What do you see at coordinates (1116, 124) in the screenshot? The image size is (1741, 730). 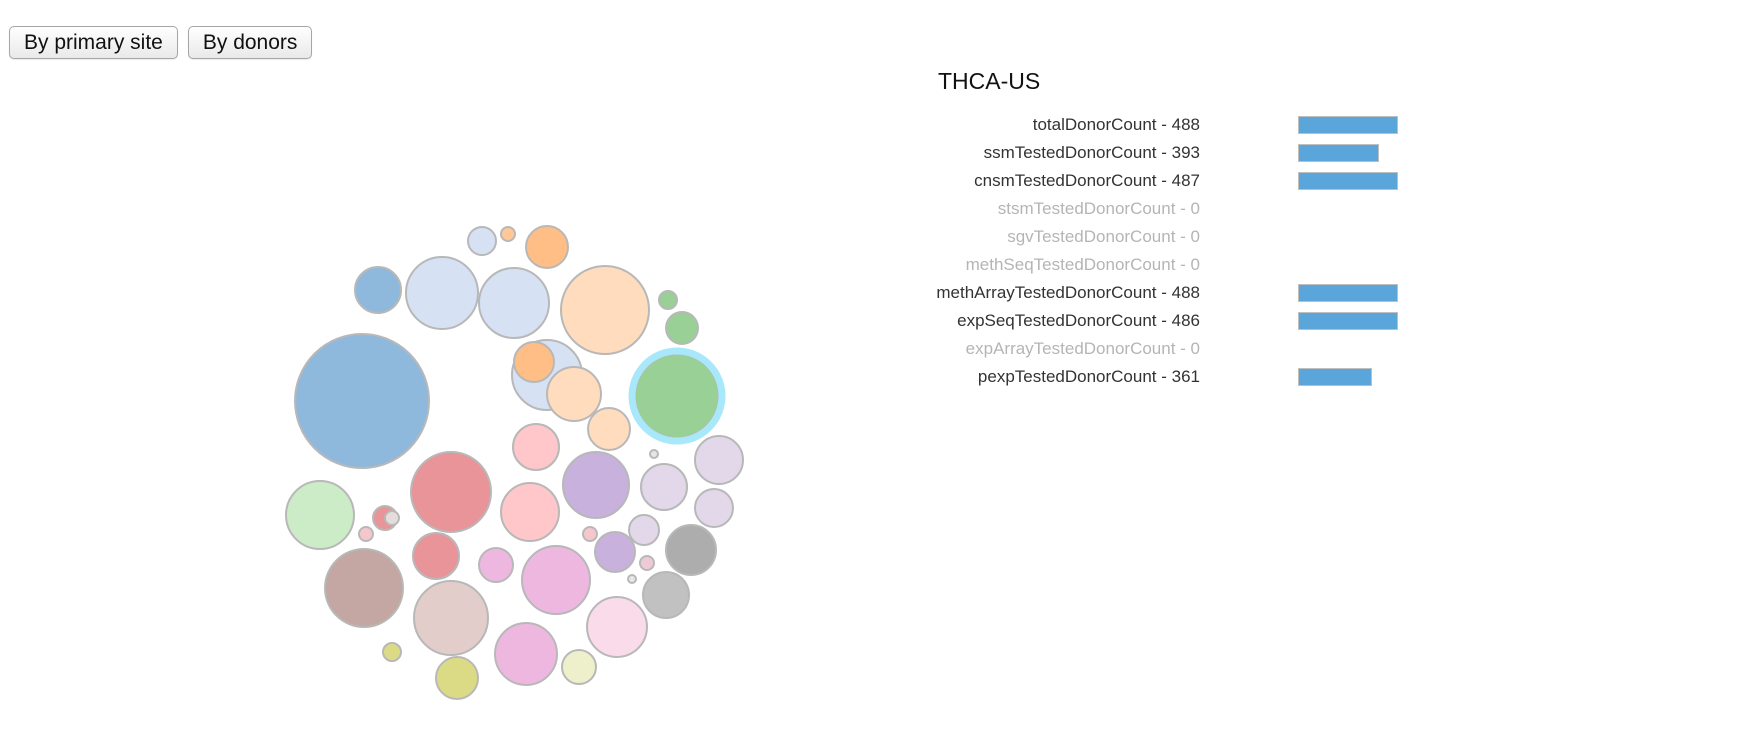 I see `stat-label-totalDonorCount: totalDonorCount - 488` at bounding box center [1116, 124].